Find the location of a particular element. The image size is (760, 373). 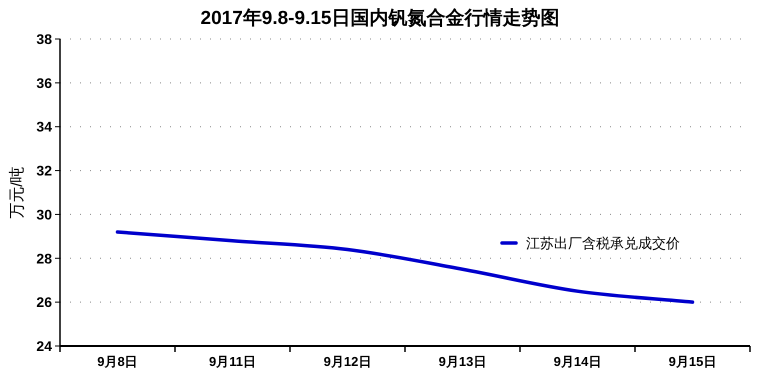

y-tick-label: 28 is located at coordinates (44, 258).